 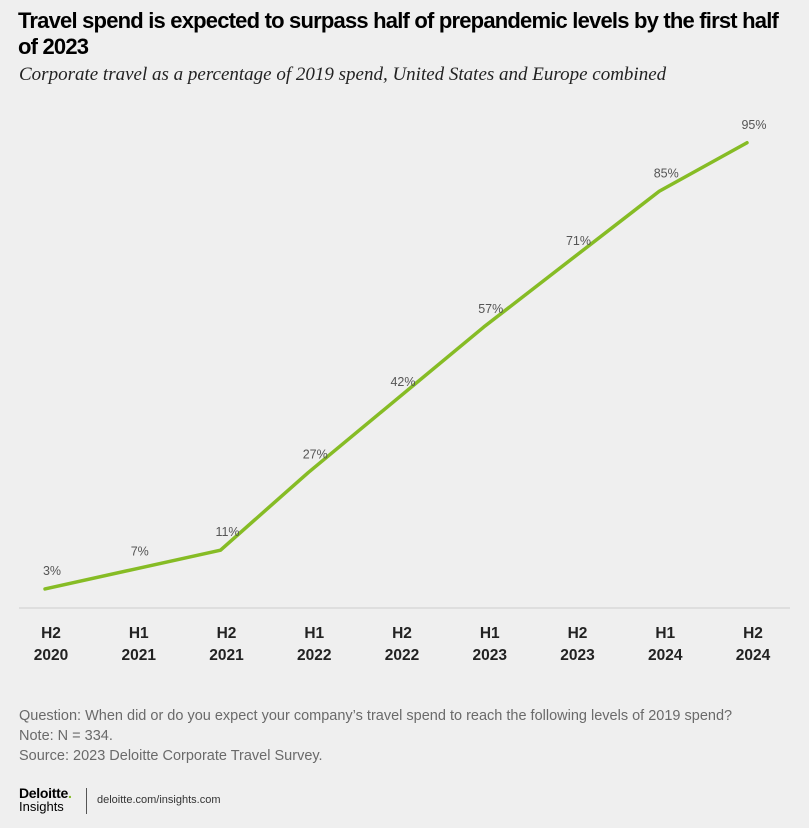 I want to click on sample-note: Note: N = 334., so click(x=66, y=736).